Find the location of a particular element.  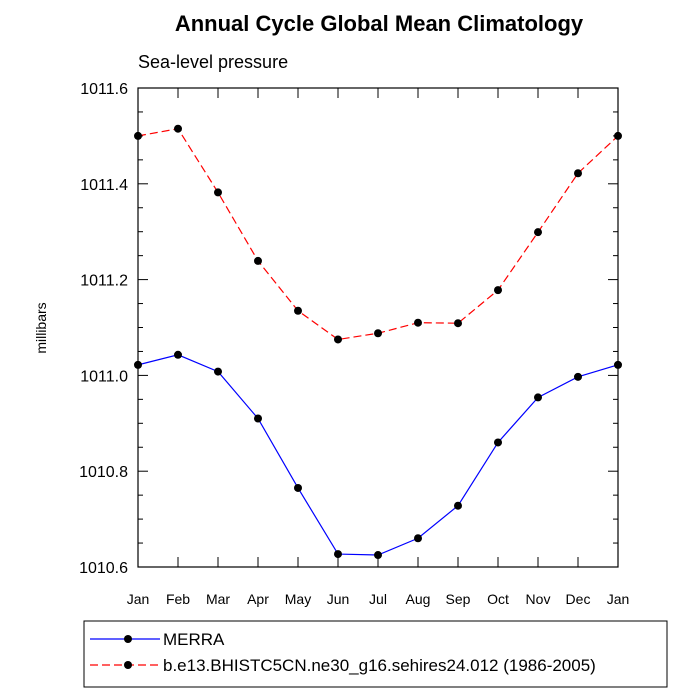

x-tick-labels: Jan Feb Mar Apr May Jun Jul Aug Sep Oct Nov Dec Jan is located at coordinates (378, 599).